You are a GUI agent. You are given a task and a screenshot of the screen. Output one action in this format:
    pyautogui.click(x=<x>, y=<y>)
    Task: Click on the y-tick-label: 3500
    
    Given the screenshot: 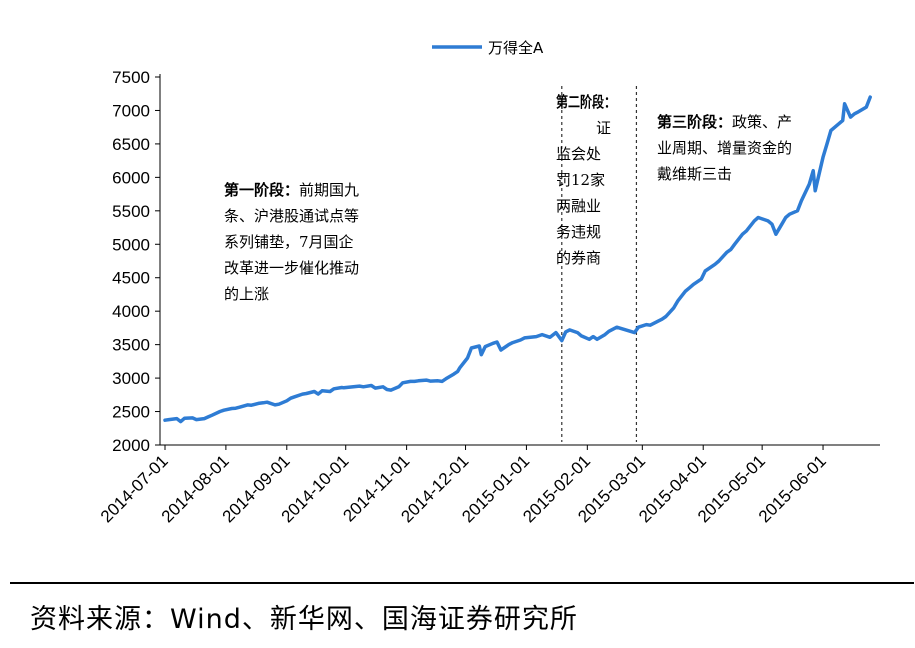 What is the action you would take?
    pyautogui.click(x=131, y=345)
    